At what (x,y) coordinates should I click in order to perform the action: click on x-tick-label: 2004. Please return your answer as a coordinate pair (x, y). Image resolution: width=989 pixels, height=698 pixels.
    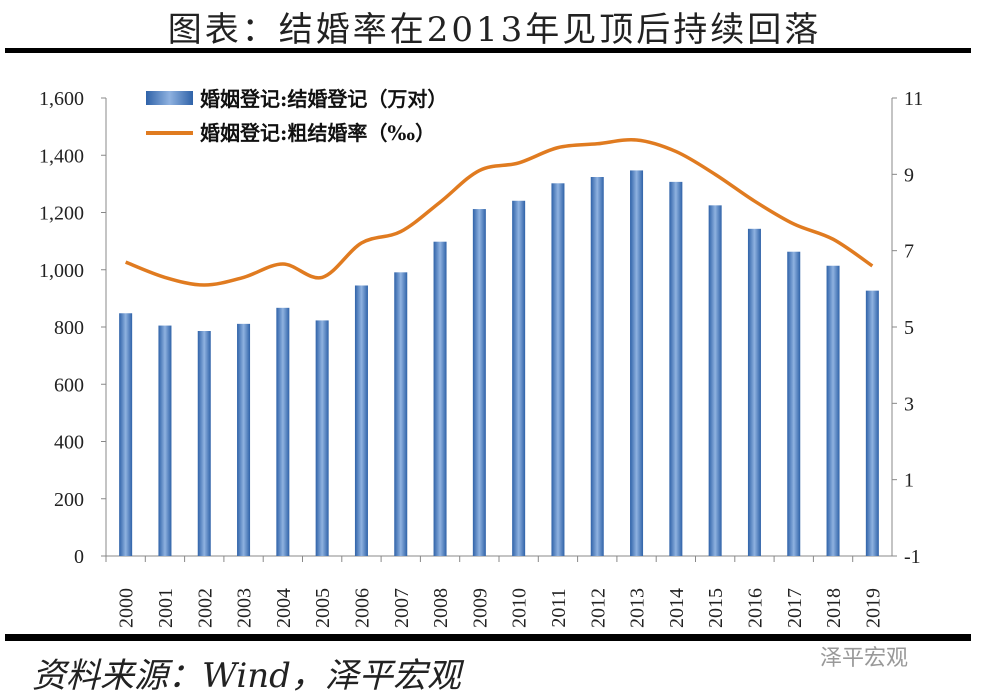
    Looking at the image, I should click on (284, 608).